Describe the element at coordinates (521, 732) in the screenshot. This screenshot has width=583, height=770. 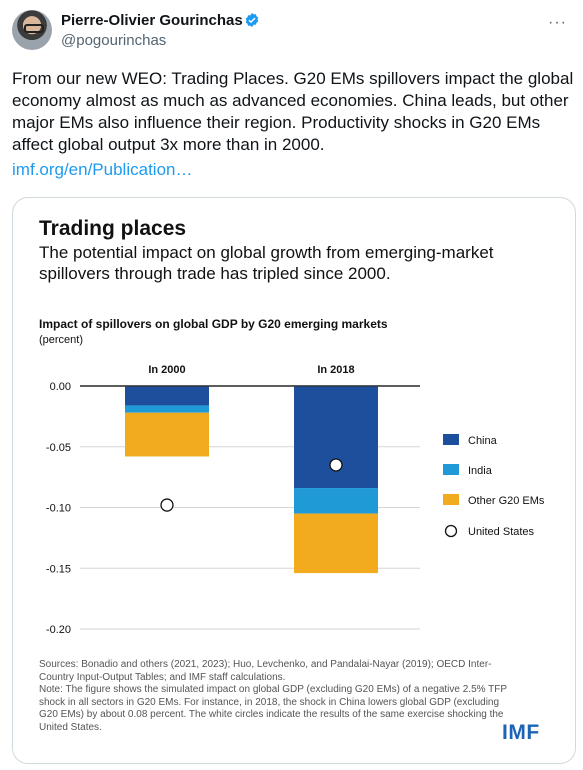
I see `imf-logo: IMF` at that location.